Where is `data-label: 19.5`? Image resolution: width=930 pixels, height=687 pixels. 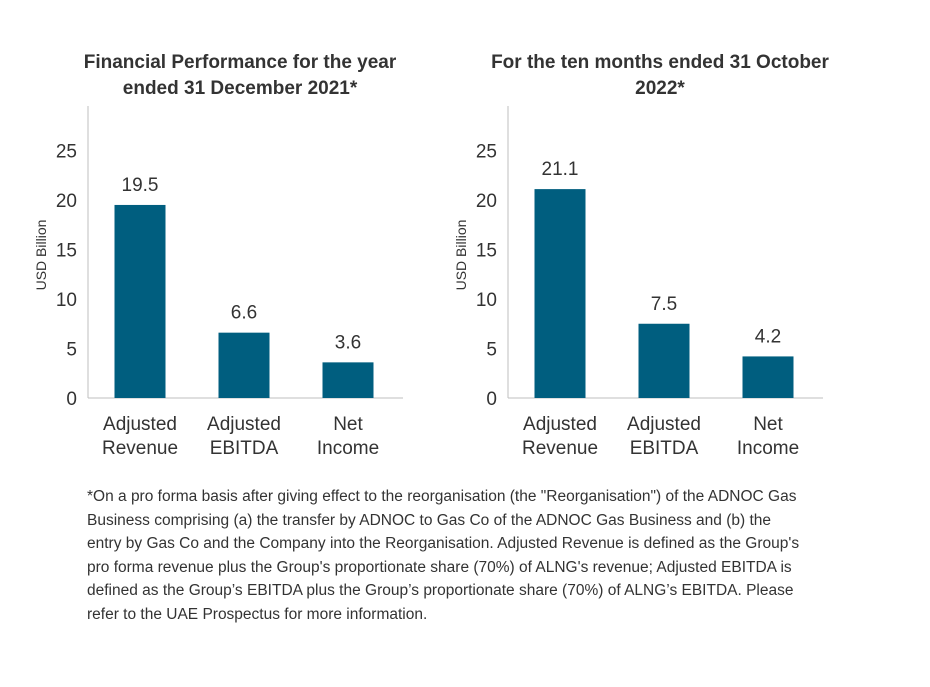 data-label: 19.5 is located at coordinates (140, 185).